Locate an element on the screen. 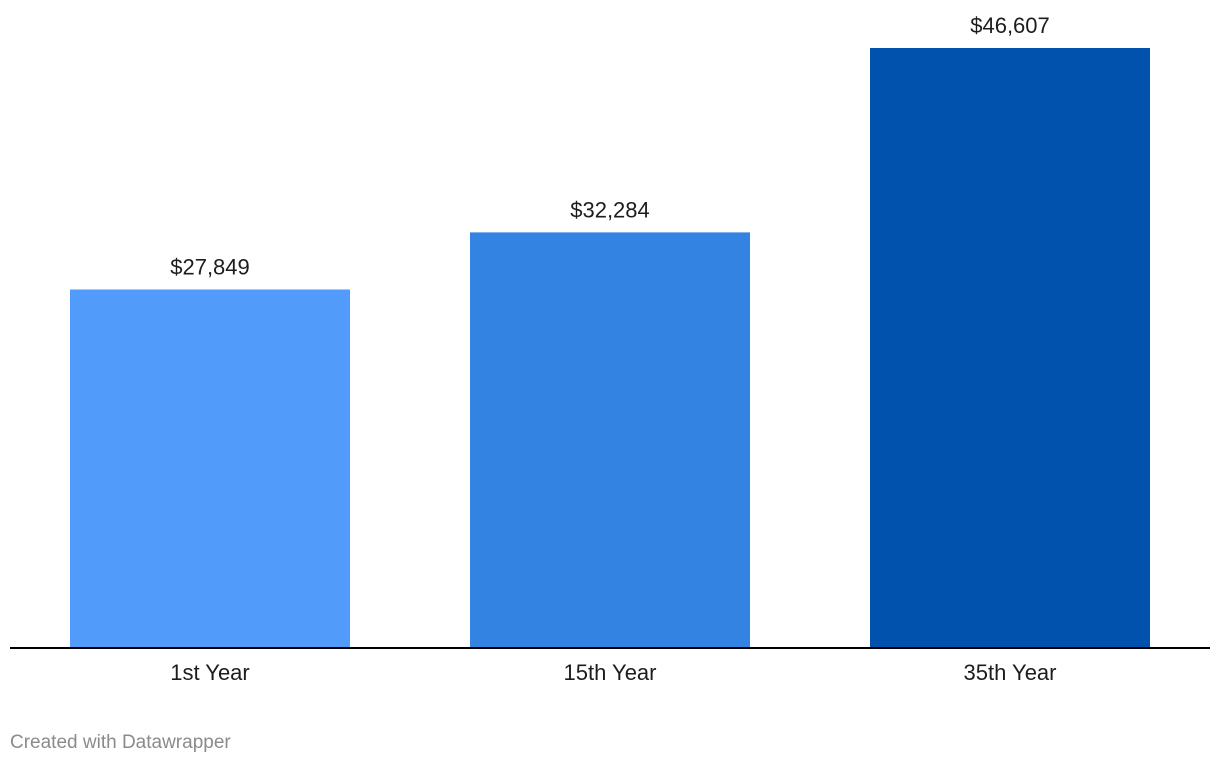 This screenshot has width=1220, height=768. x-tick-label-1st-year: 1st Year is located at coordinates (210, 672).